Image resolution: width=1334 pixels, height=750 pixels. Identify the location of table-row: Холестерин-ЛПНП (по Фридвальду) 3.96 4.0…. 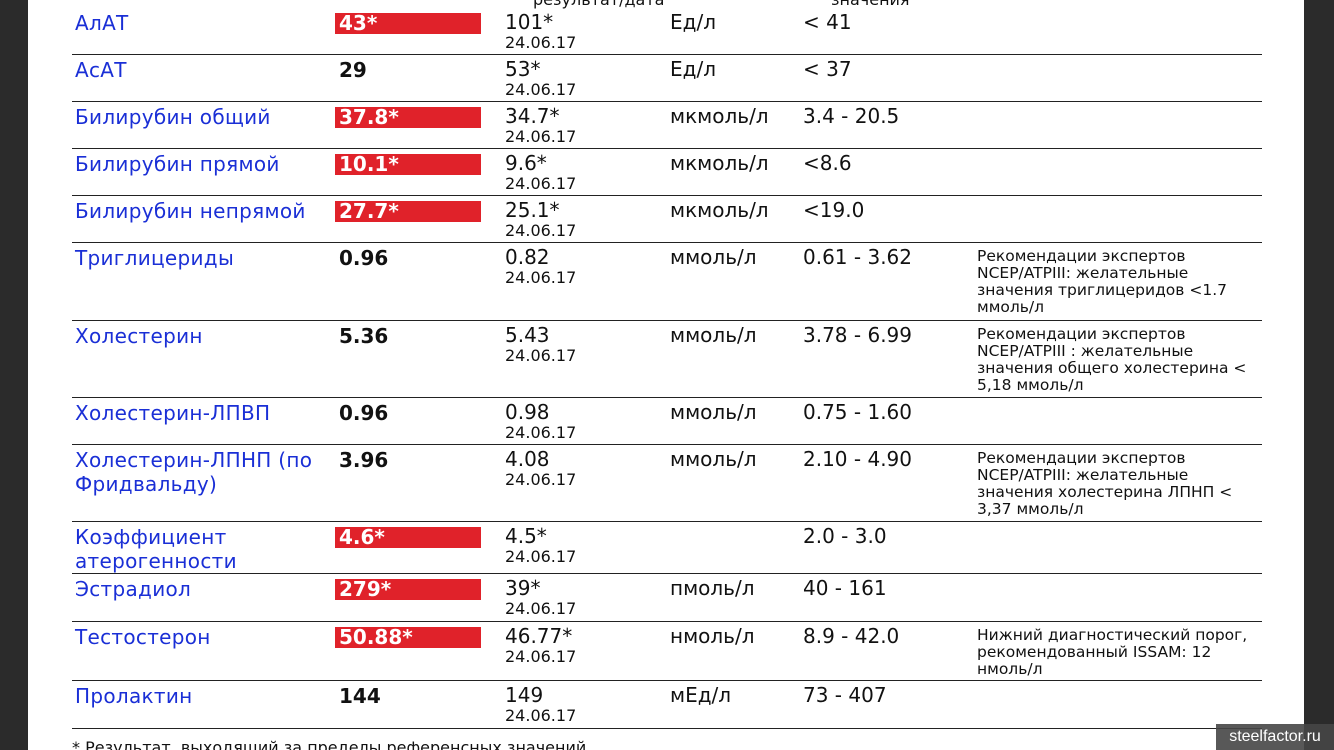
(667, 483).